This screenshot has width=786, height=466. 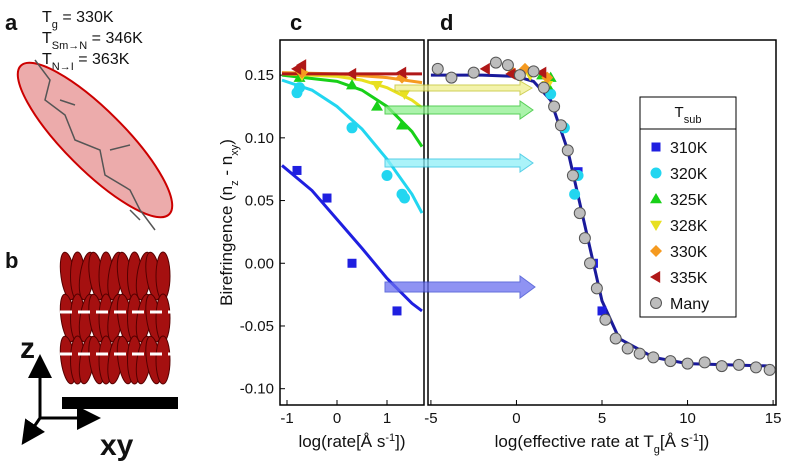 What do you see at coordinates (99, 397) in the screenshot?
I see `axes-arrows: z xy` at bounding box center [99, 397].